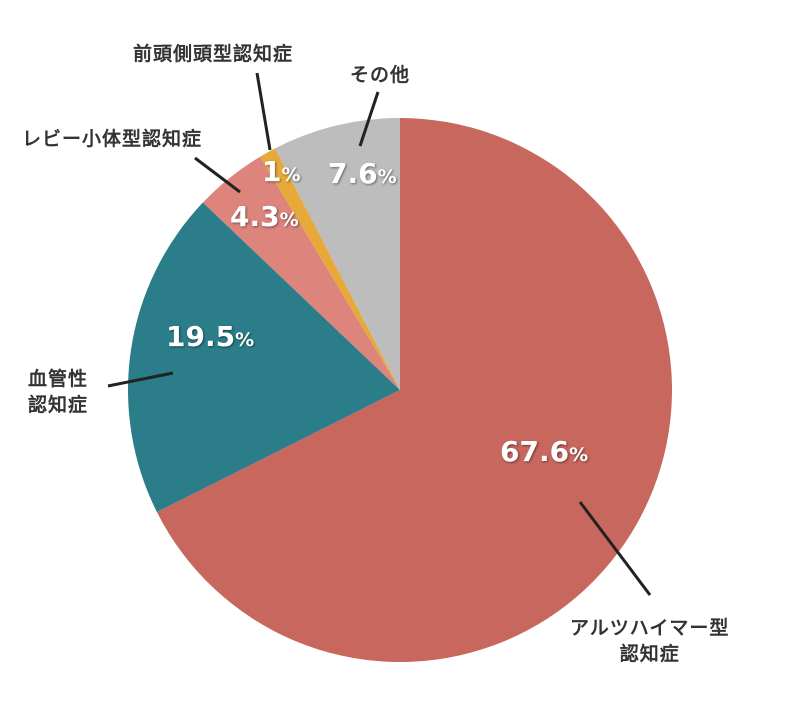  Describe the element at coordinates (369, 119) in the screenshot. I see `leader-line-other` at that location.